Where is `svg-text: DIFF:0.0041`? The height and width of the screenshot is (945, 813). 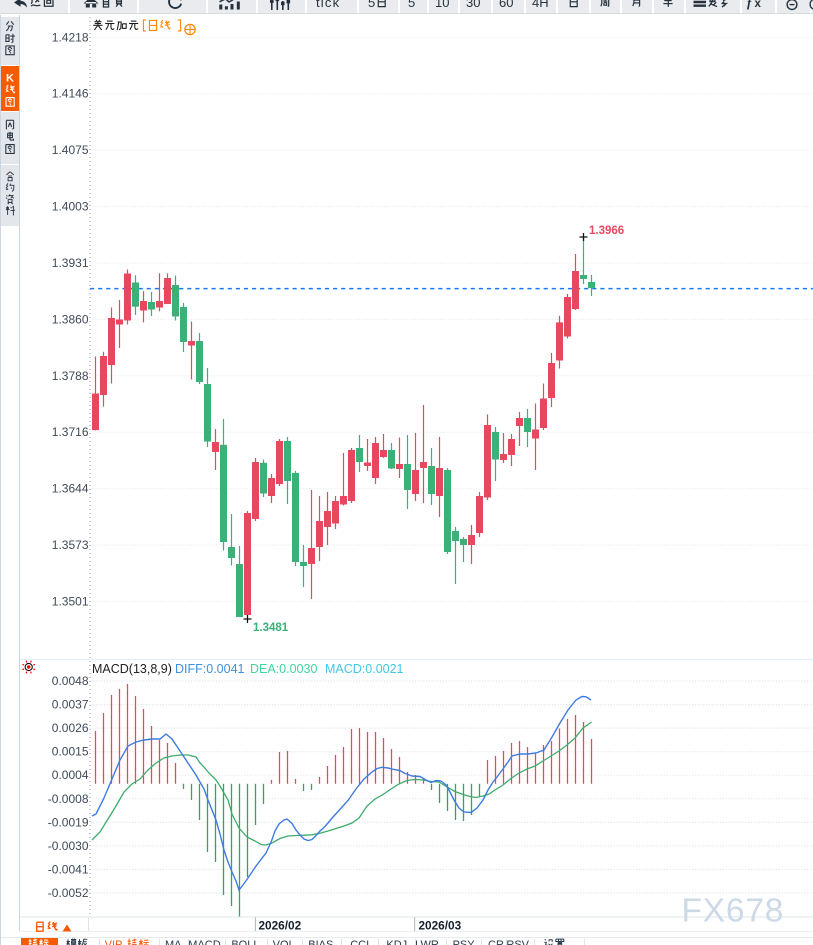
svg-text: DIFF:0.0041 is located at coordinates (210, 669).